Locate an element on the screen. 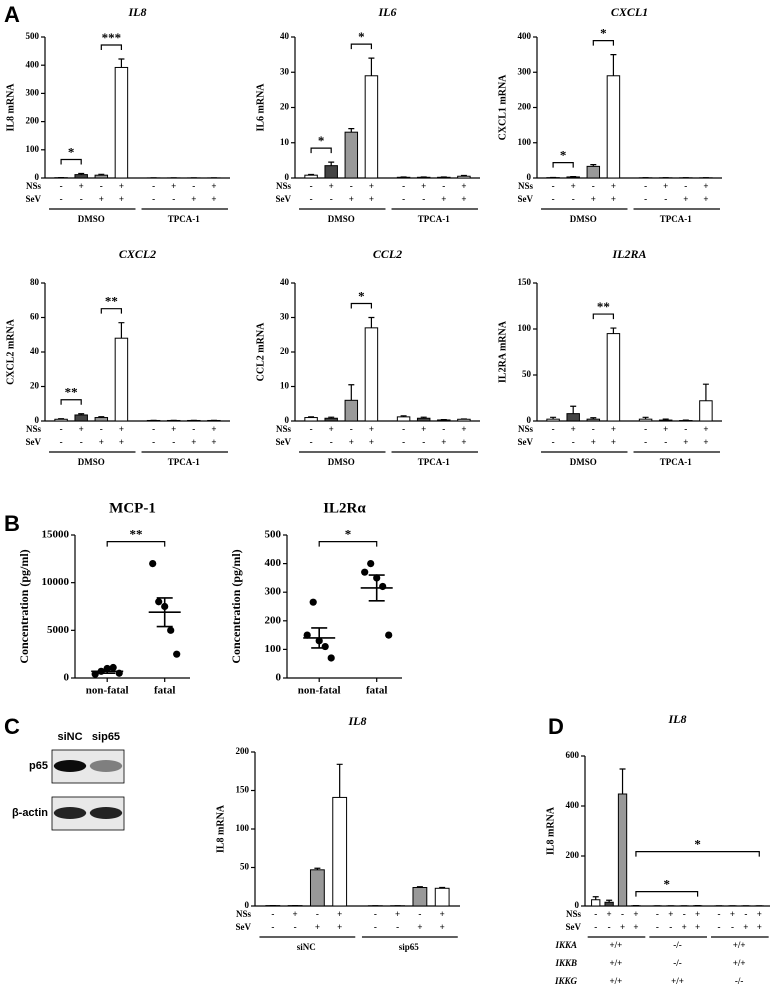 This screenshot has width=779, height=994. y-tick-label: 50 is located at coordinates (245, 867).